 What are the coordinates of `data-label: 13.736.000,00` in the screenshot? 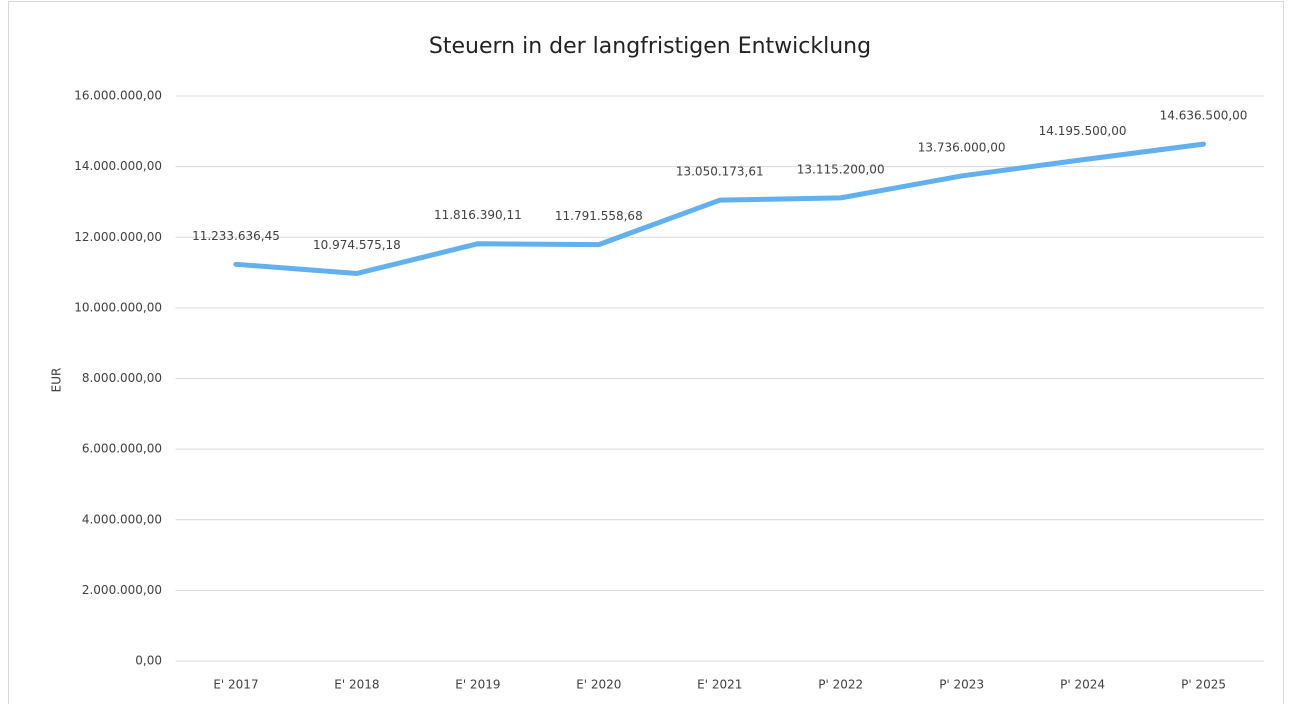 It's located at (962, 147).